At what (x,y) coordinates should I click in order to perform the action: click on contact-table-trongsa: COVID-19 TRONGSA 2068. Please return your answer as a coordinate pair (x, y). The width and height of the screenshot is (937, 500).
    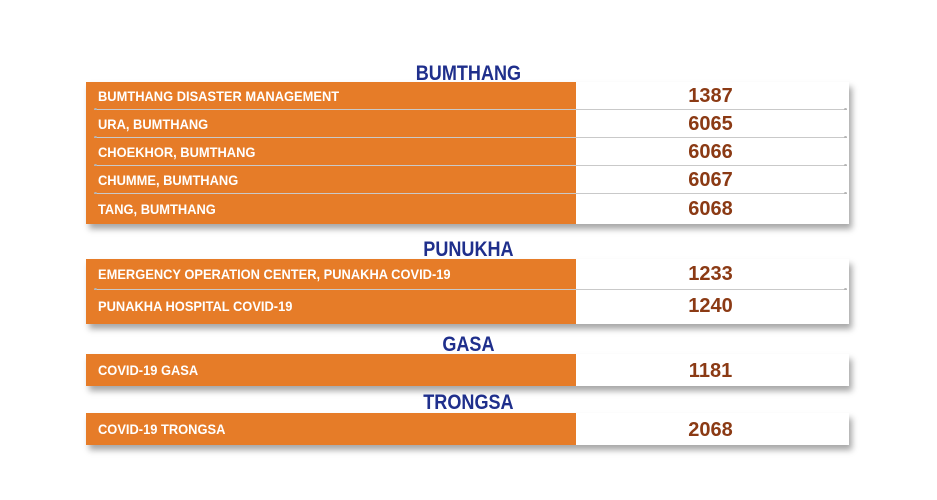
    Looking at the image, I should click on (467, 429).